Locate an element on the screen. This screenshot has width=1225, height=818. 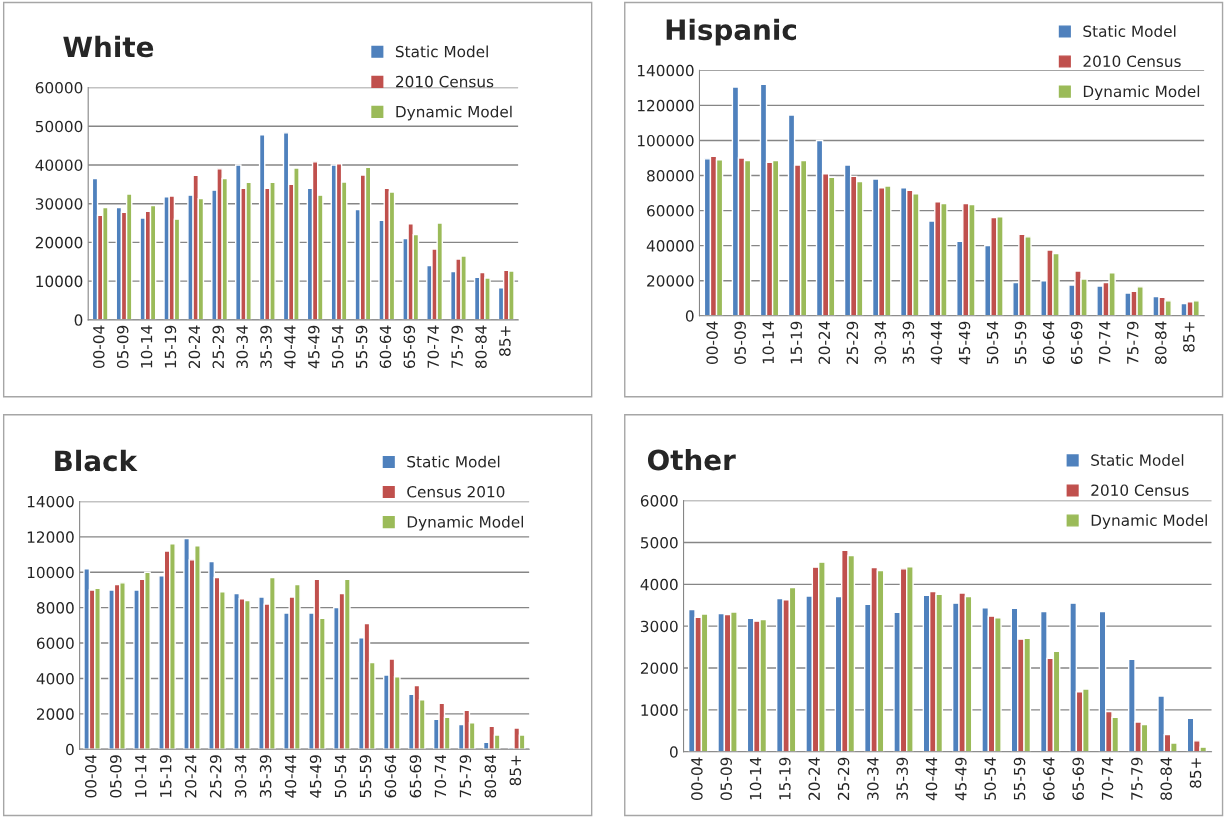
y-tick-label: 140000 is located at coordinates (665, 70).